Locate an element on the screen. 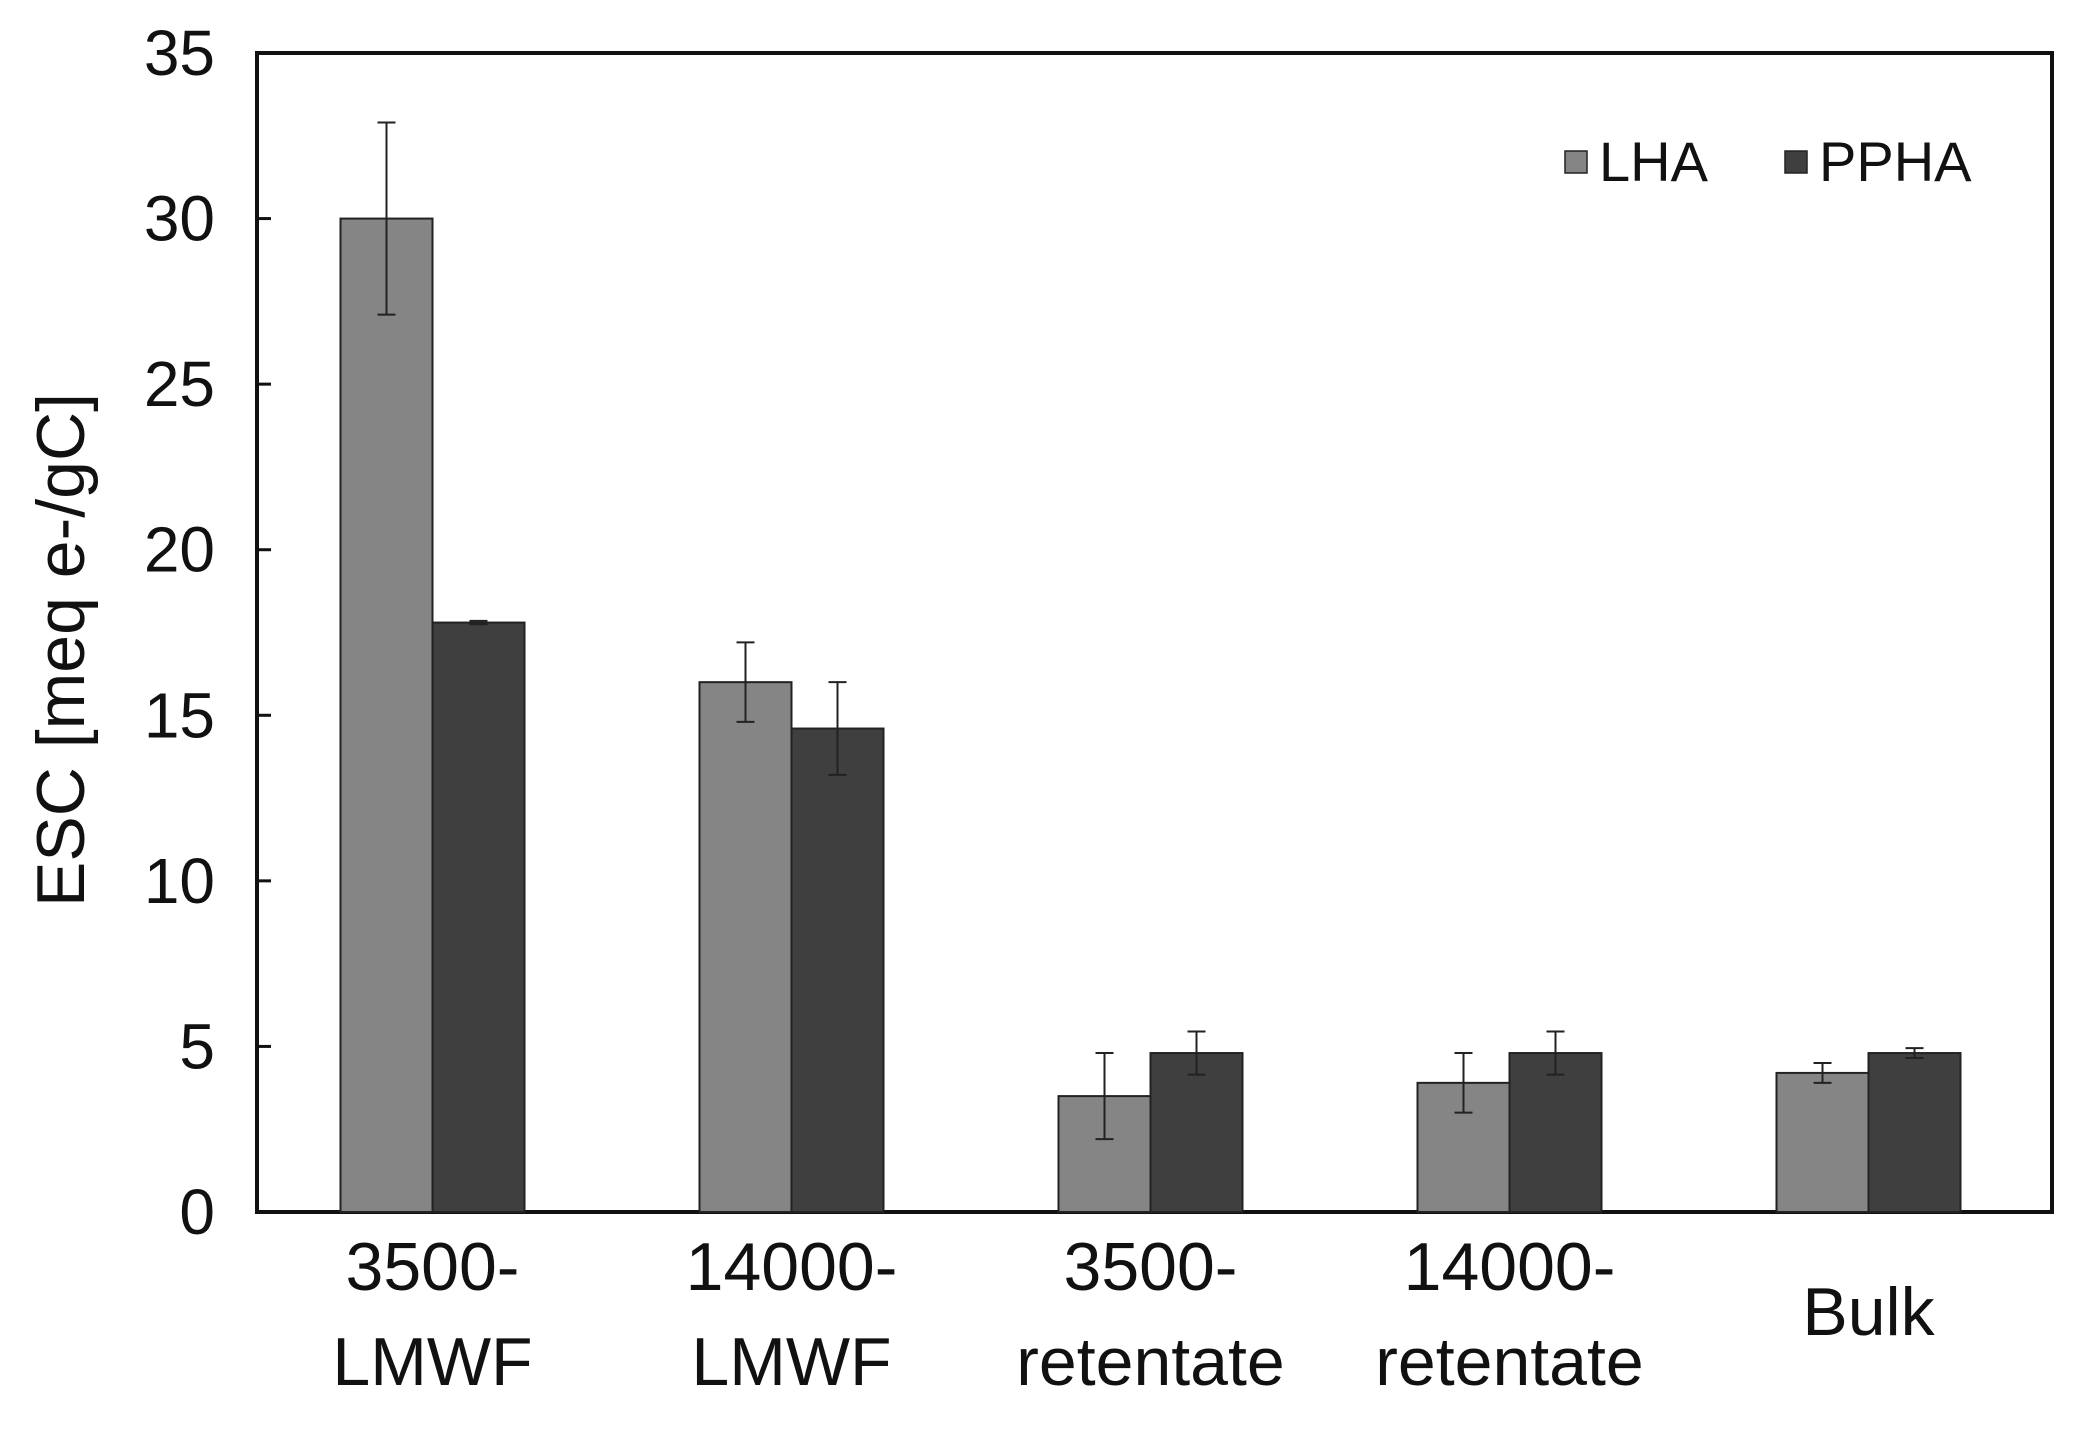 The width and height of the screenshot is (2096, 1437). y-tick-label: 20 is located at coordinates (179, 550).